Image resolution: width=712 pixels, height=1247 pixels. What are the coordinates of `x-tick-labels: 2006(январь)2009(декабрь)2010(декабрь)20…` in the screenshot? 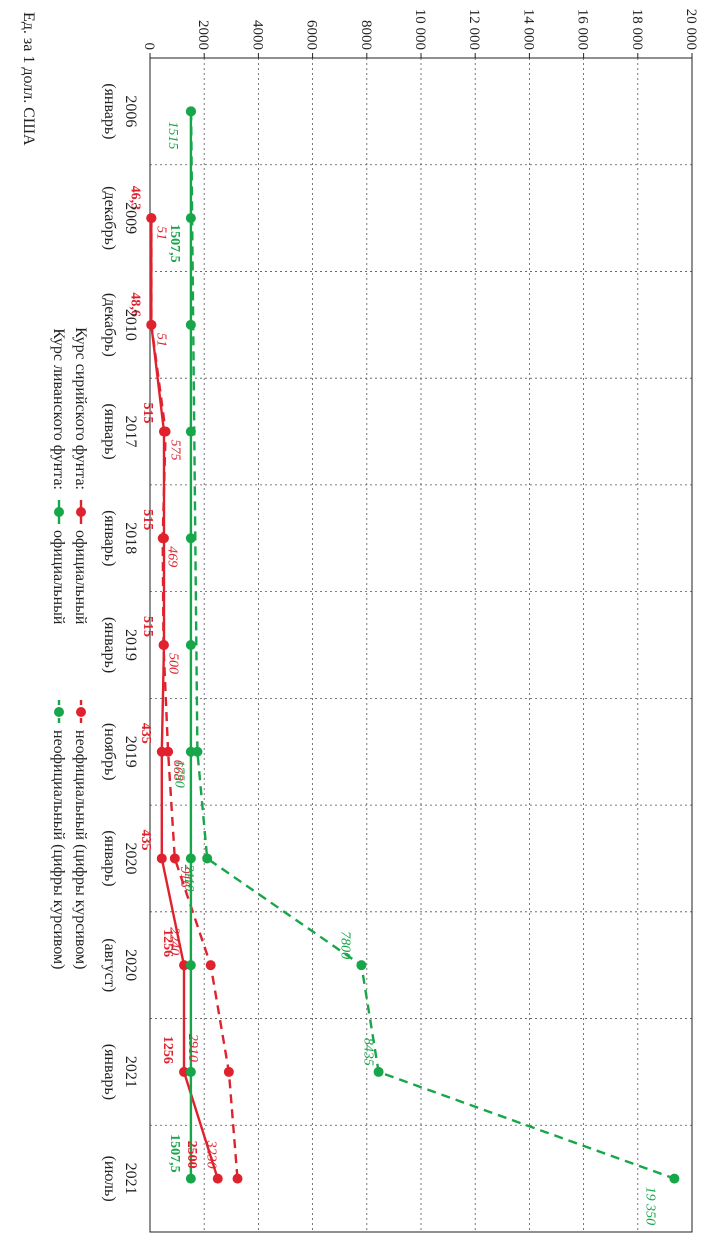 It's located at (120, 642).